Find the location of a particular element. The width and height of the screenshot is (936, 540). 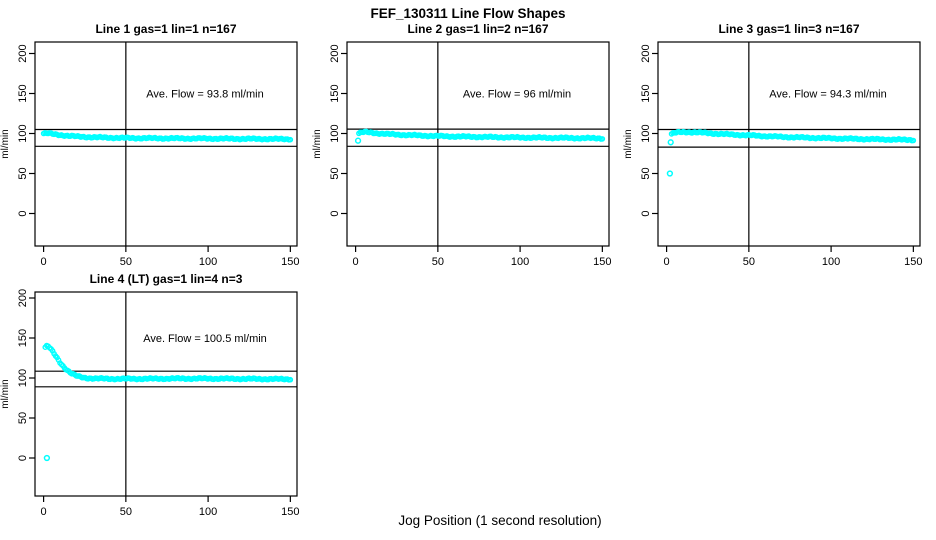

panel-title: Line 1 gas=1 lin=1 n=167 is located at coordinates (165, 29).